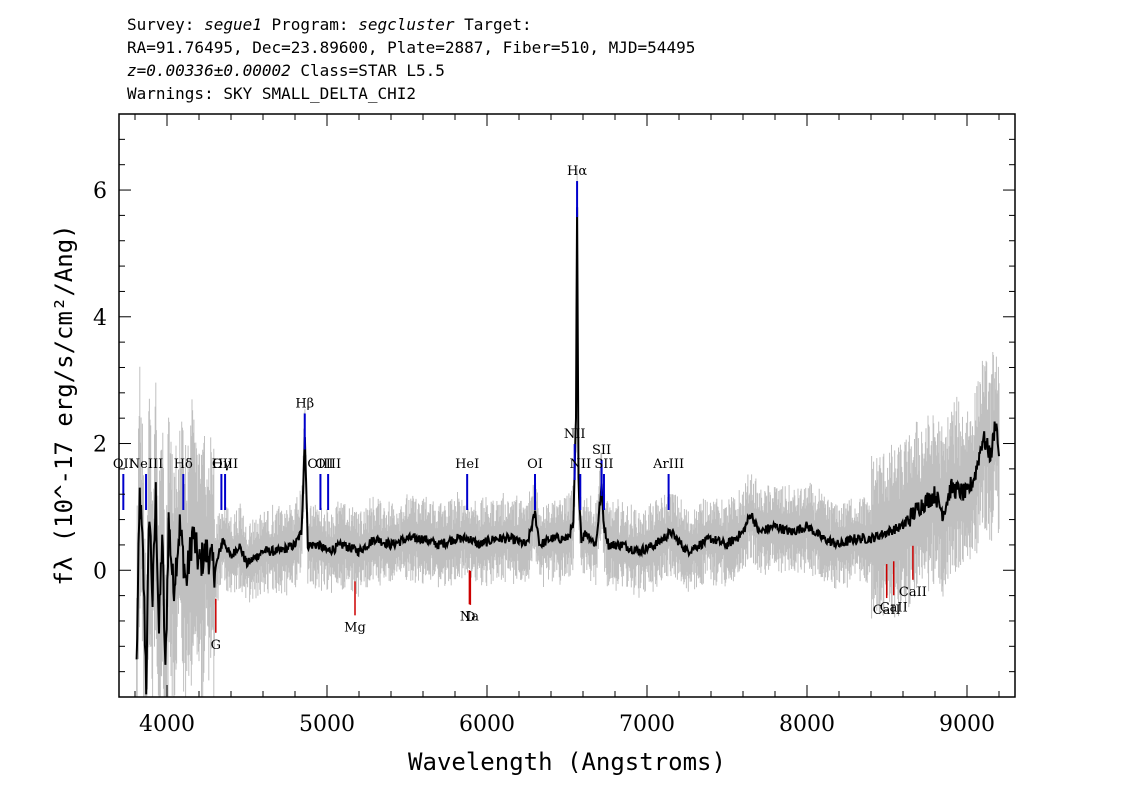 The image size is (1134, 810). Describe the element at coordinates (327, 724) in the screenshot. I see `x-tick-label: 5000` at that location.